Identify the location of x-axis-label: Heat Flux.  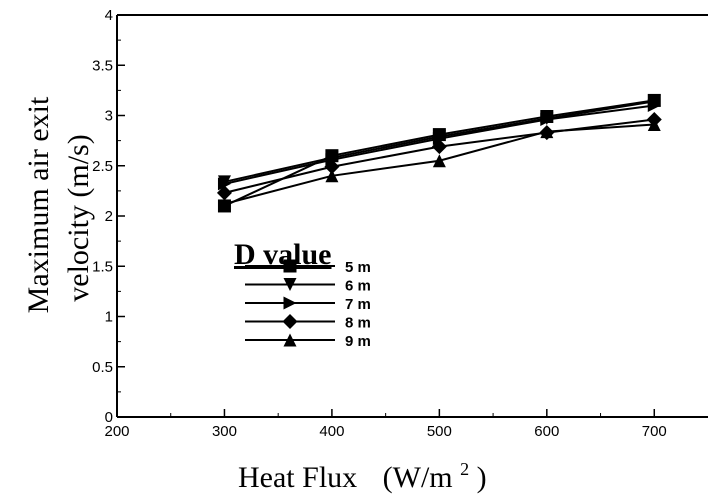
(297, 477).